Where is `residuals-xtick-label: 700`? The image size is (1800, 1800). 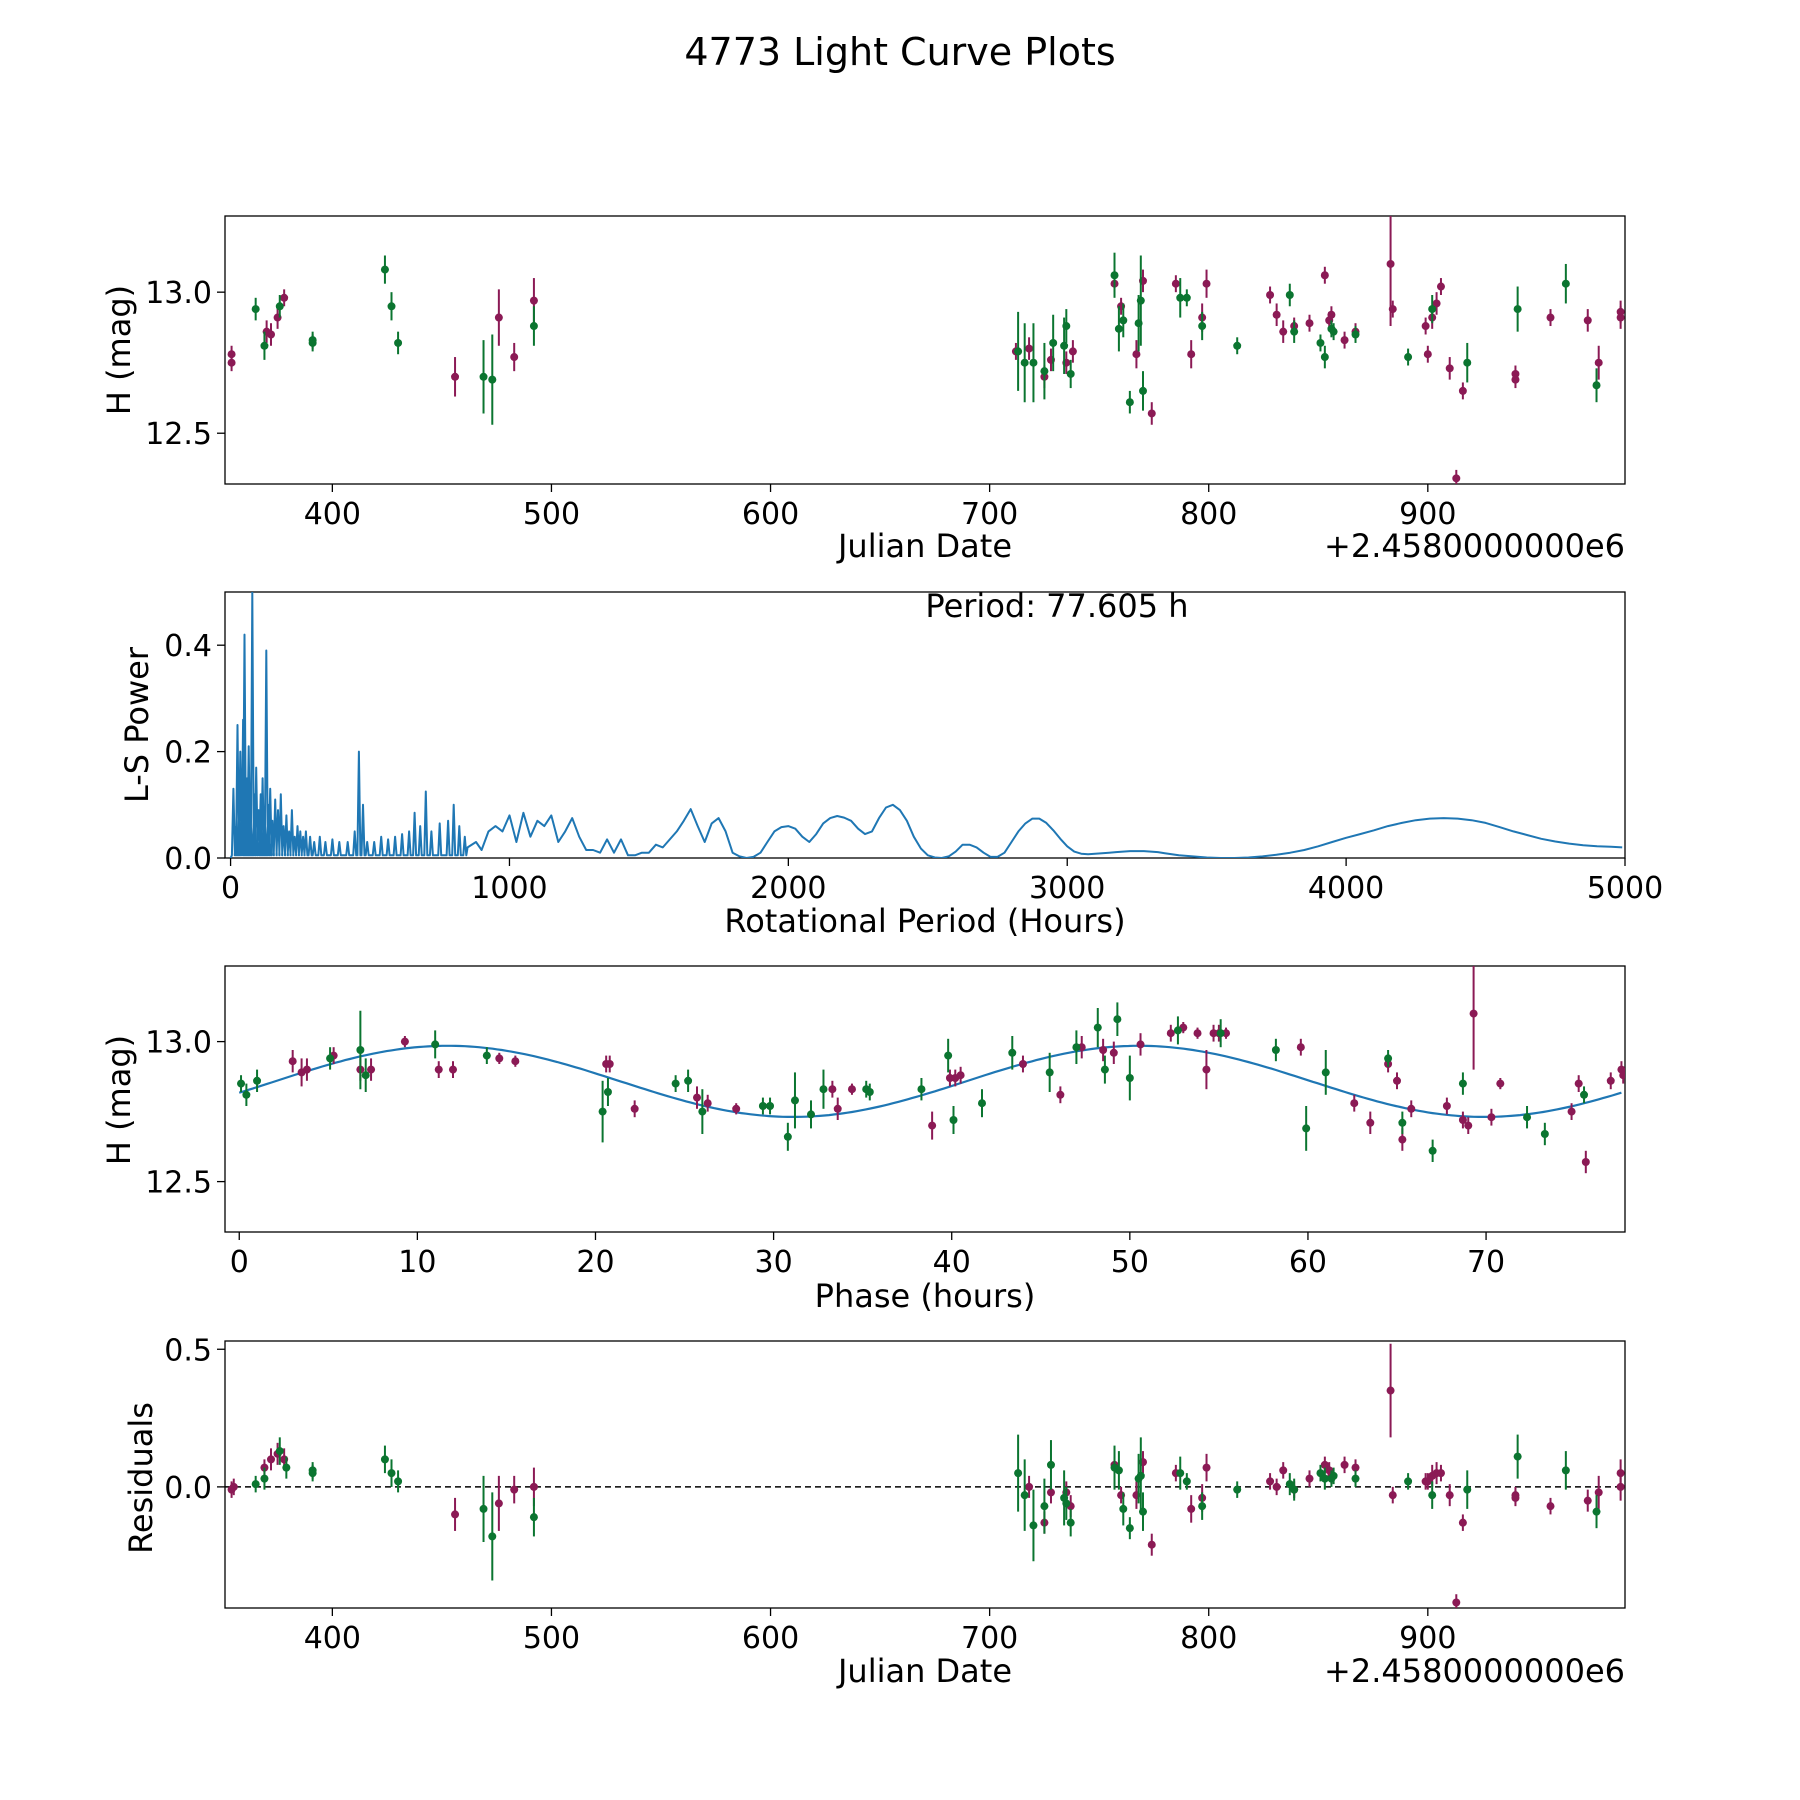 residuals-xtick-label: 700 is located at coordinates (989, 1638).